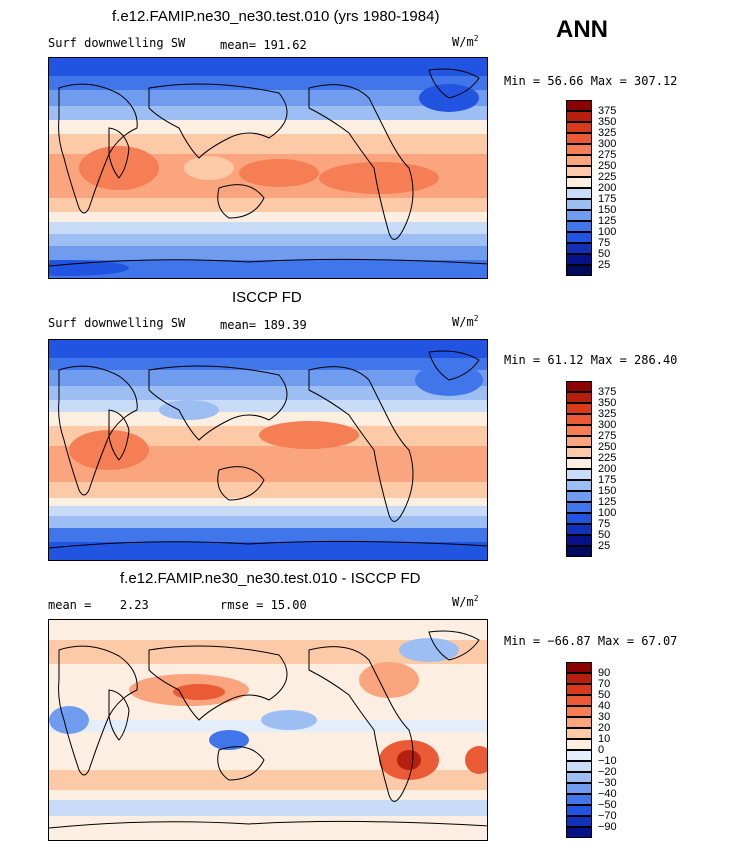 Image resolution: width=733 pixels, height=847 pixels. What do you see at coordinates (607, 133) in the screenshot?
I see `colorbar-1-label: 325` at bounding box center [607, 133].